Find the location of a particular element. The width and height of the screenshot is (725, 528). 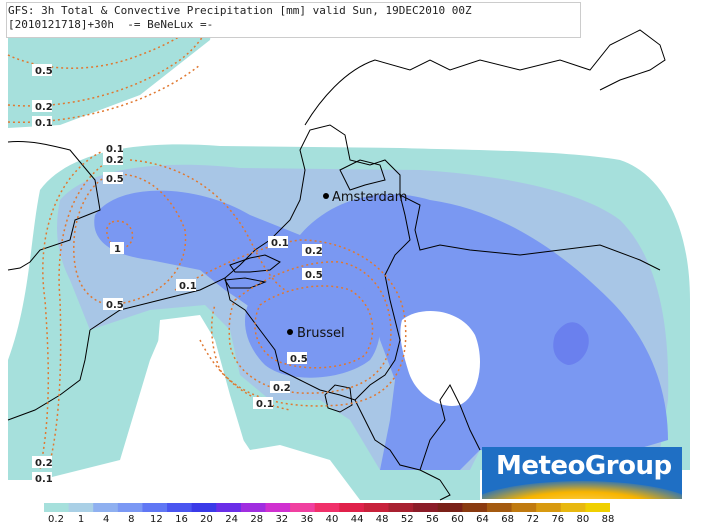

legend-tick: 44 is located at coordinates (357, 519).